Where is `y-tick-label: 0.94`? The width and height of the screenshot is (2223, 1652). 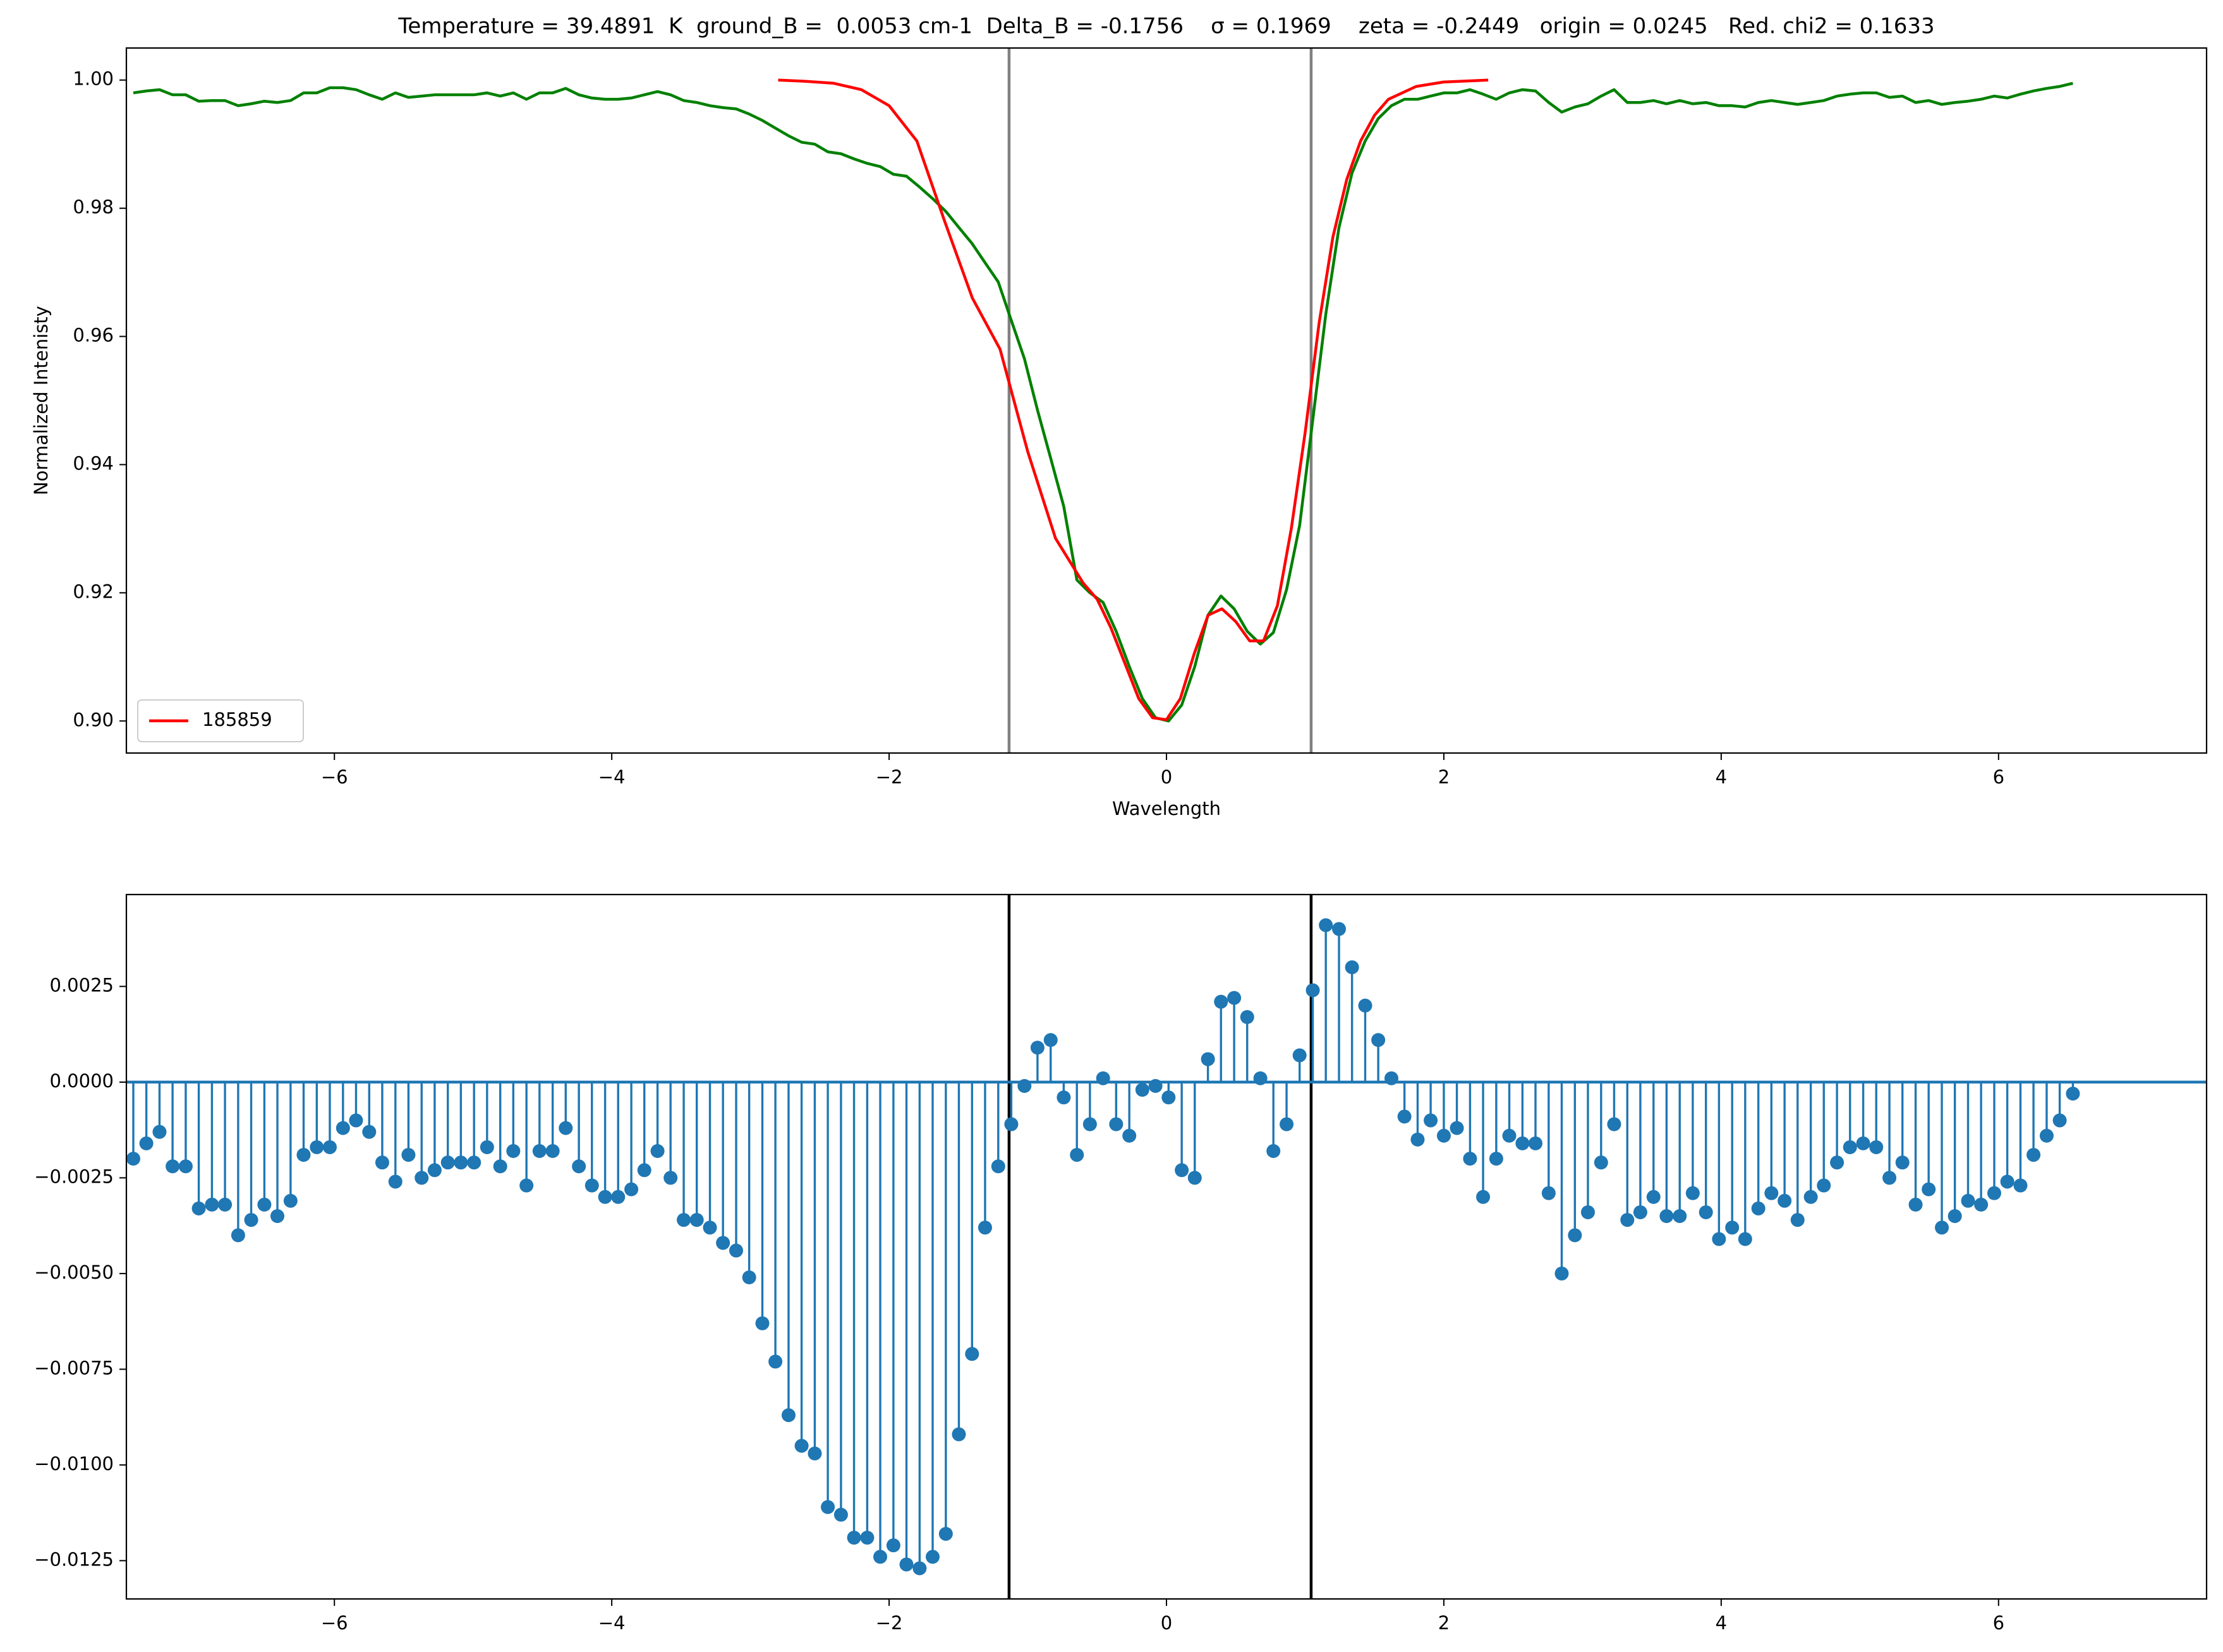
y-tick-label: 0.94 is located at coordinates (94, 463).